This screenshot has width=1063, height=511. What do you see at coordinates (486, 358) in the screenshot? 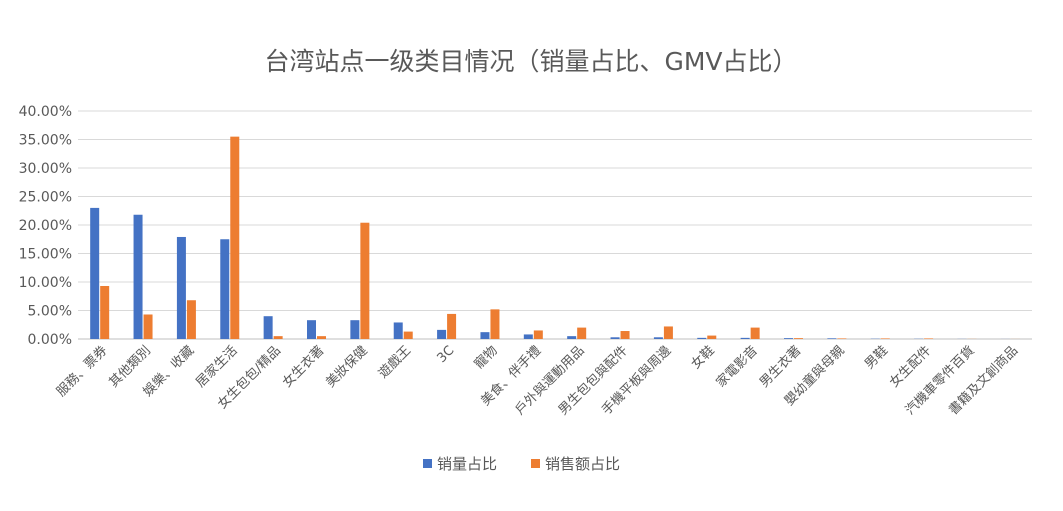
I see `x-tick-label: 寵物` at bounding box center [486, 358].